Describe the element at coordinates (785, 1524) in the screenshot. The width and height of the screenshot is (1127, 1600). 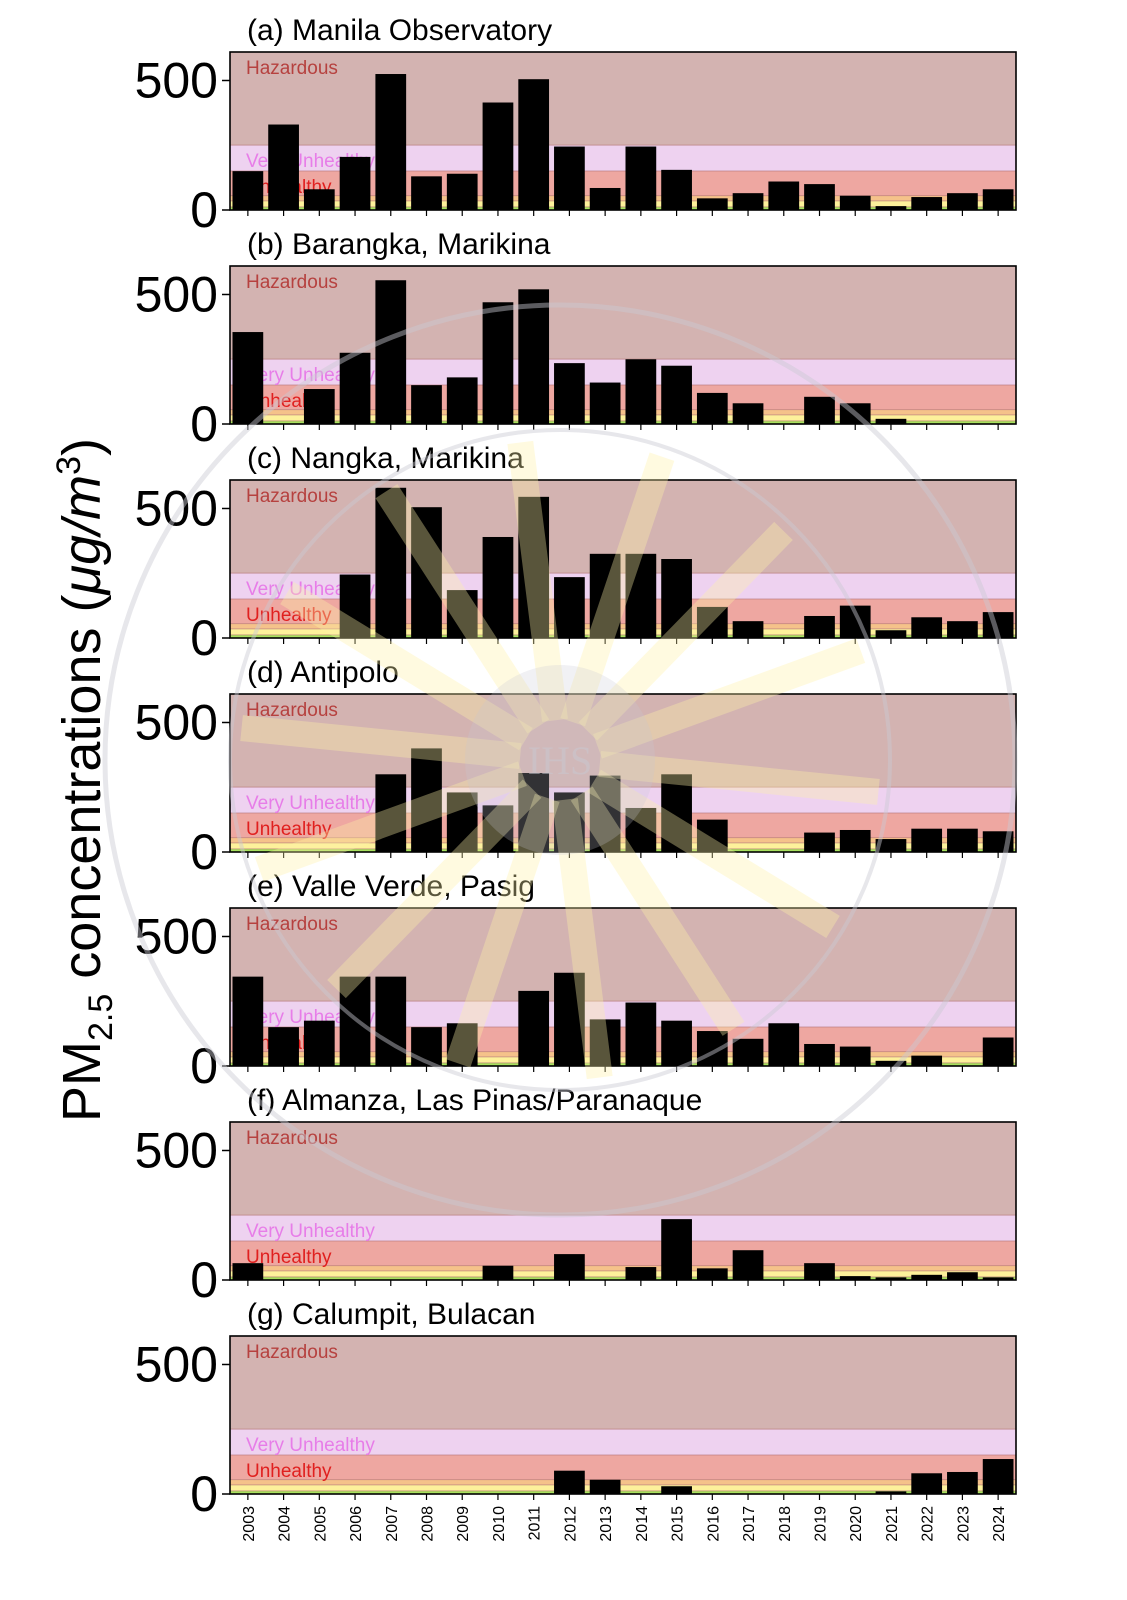
I see `x-tick-label: 2018` at that location.